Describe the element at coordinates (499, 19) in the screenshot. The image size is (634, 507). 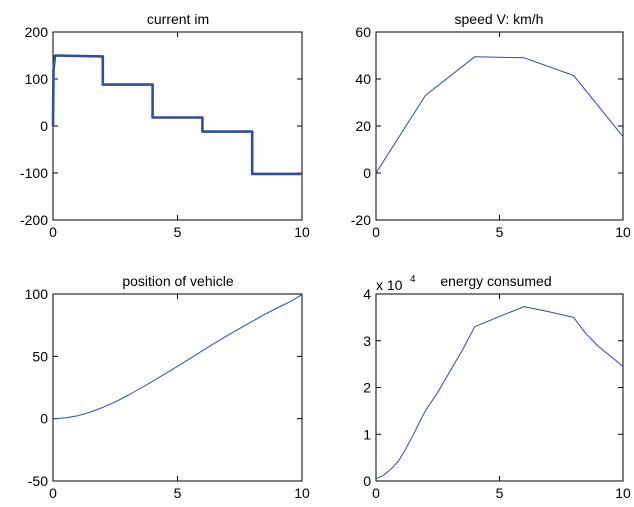
I see `panel-title: speed V: km/h` at that location.